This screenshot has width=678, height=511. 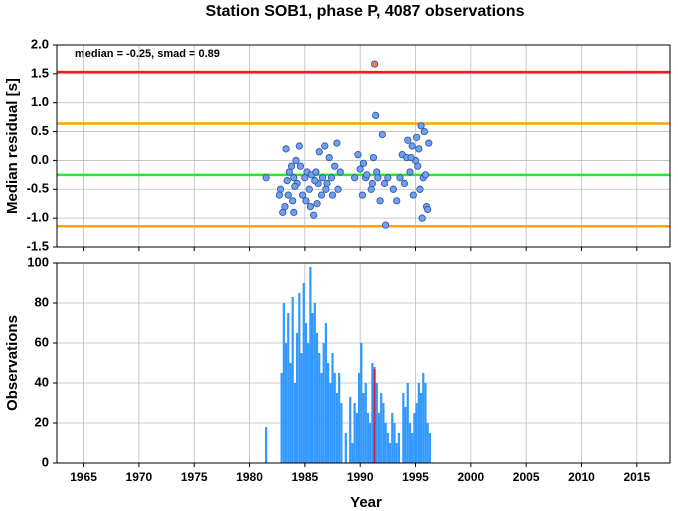 What do you see at coordinates (526, 477) in the screenshot?
I see `x-tick-label: 2005` at bounding box center [526, 477].